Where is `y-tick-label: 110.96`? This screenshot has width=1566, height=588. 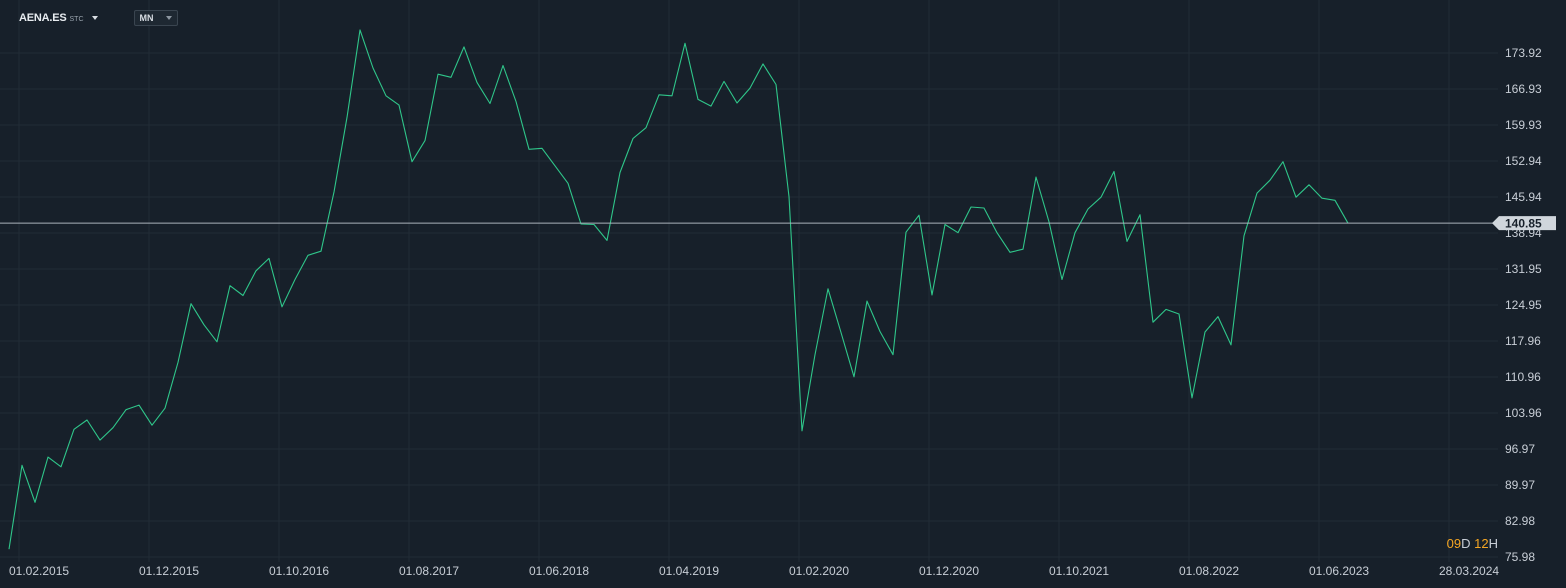 y-tick-label: 110.96 is located at coordinates (1523, 377).